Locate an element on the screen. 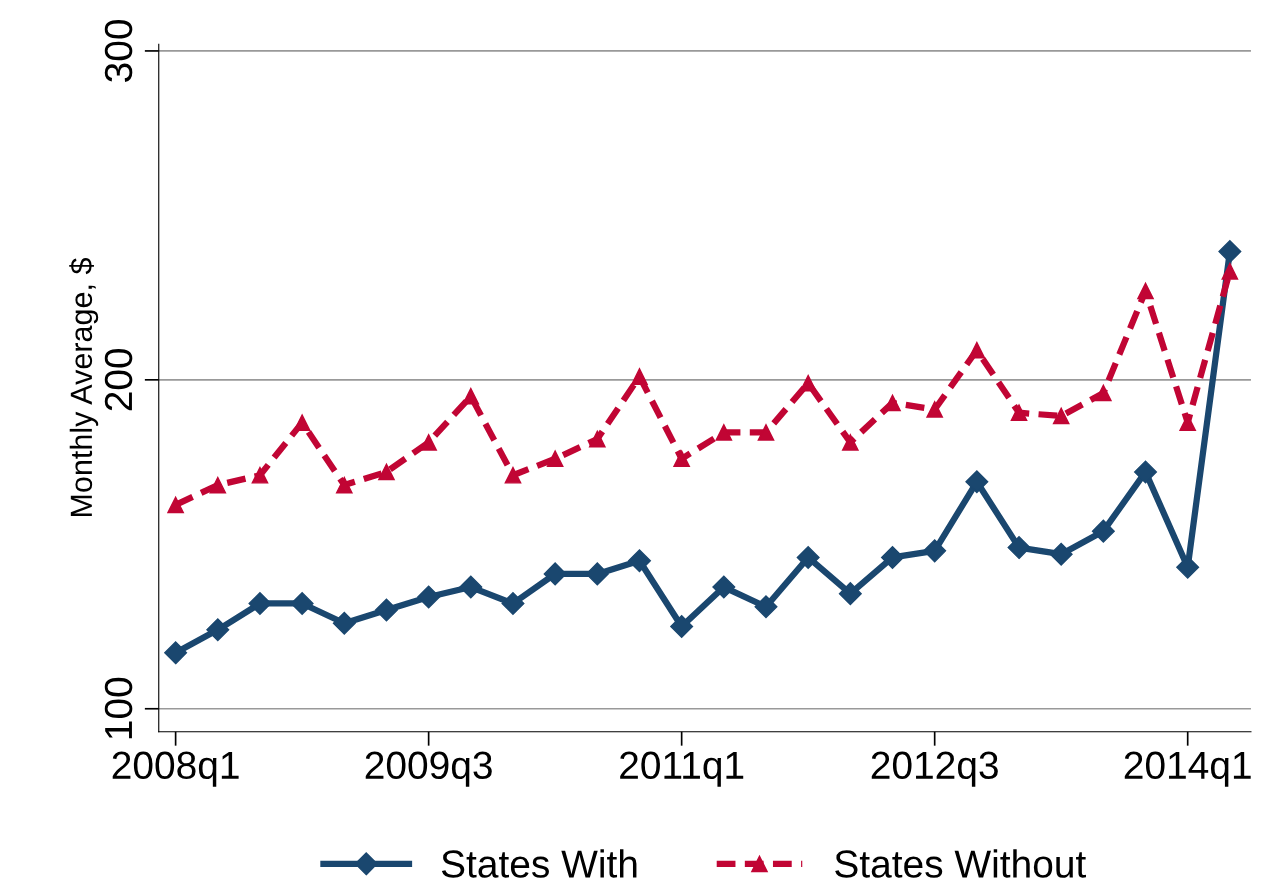  x-tick-label: 2009q3 is located at coordinates (428, 769).